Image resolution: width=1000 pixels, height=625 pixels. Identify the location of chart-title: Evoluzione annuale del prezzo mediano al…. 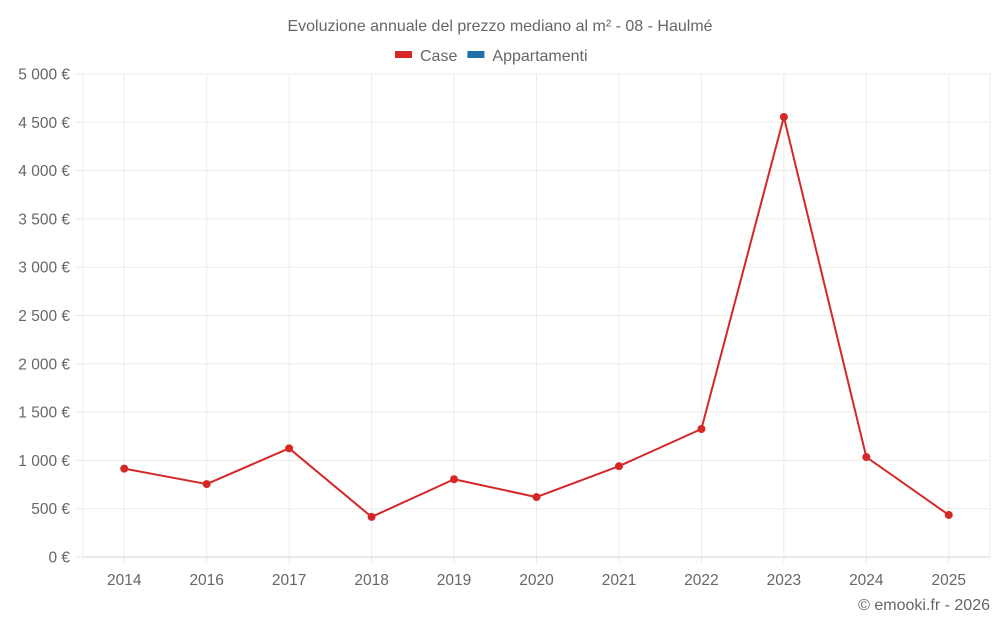
(499, 26).